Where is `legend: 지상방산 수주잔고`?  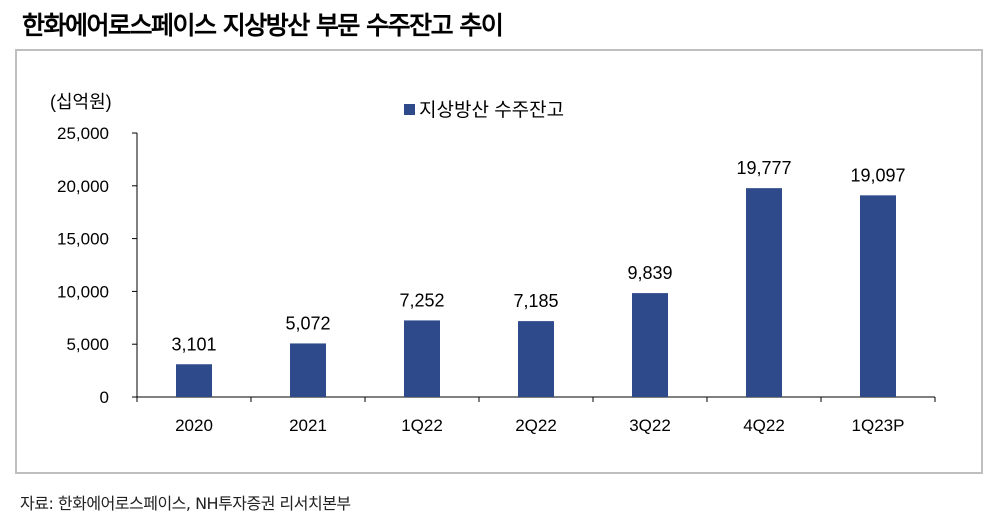 legend: 지상방산 수주잔고 is located at coordinates (484, 110).